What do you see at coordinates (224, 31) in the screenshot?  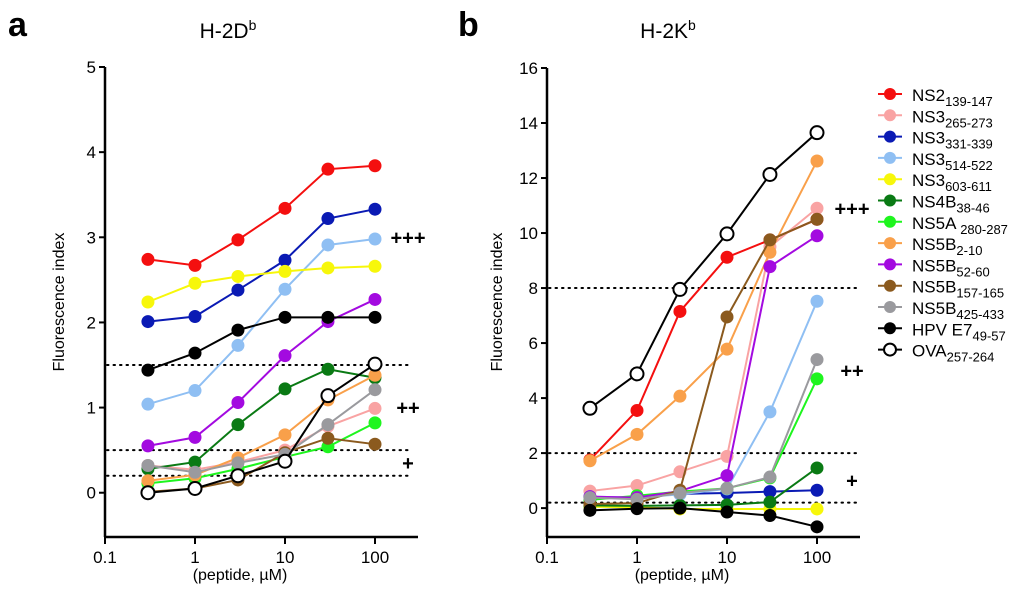 I see `panel-a-title-main: H-2D` at bounding box center [224, 31].